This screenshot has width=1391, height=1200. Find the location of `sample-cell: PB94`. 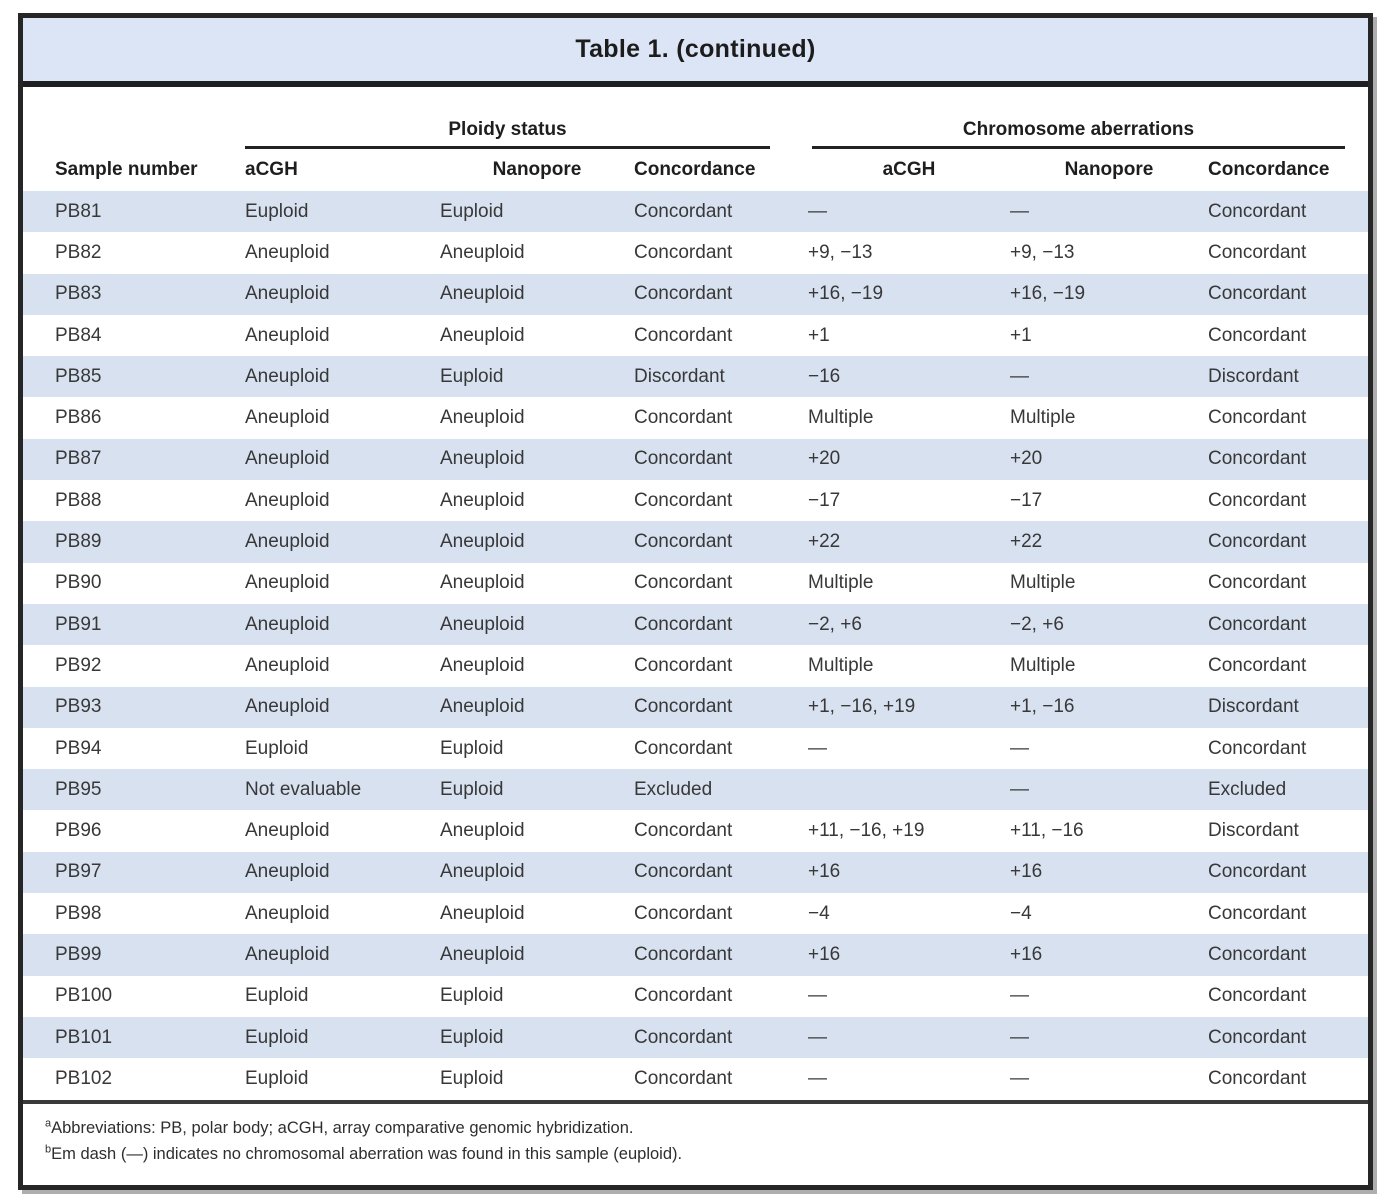

sample-cell: PB94 is located at coordinates (78, 748).